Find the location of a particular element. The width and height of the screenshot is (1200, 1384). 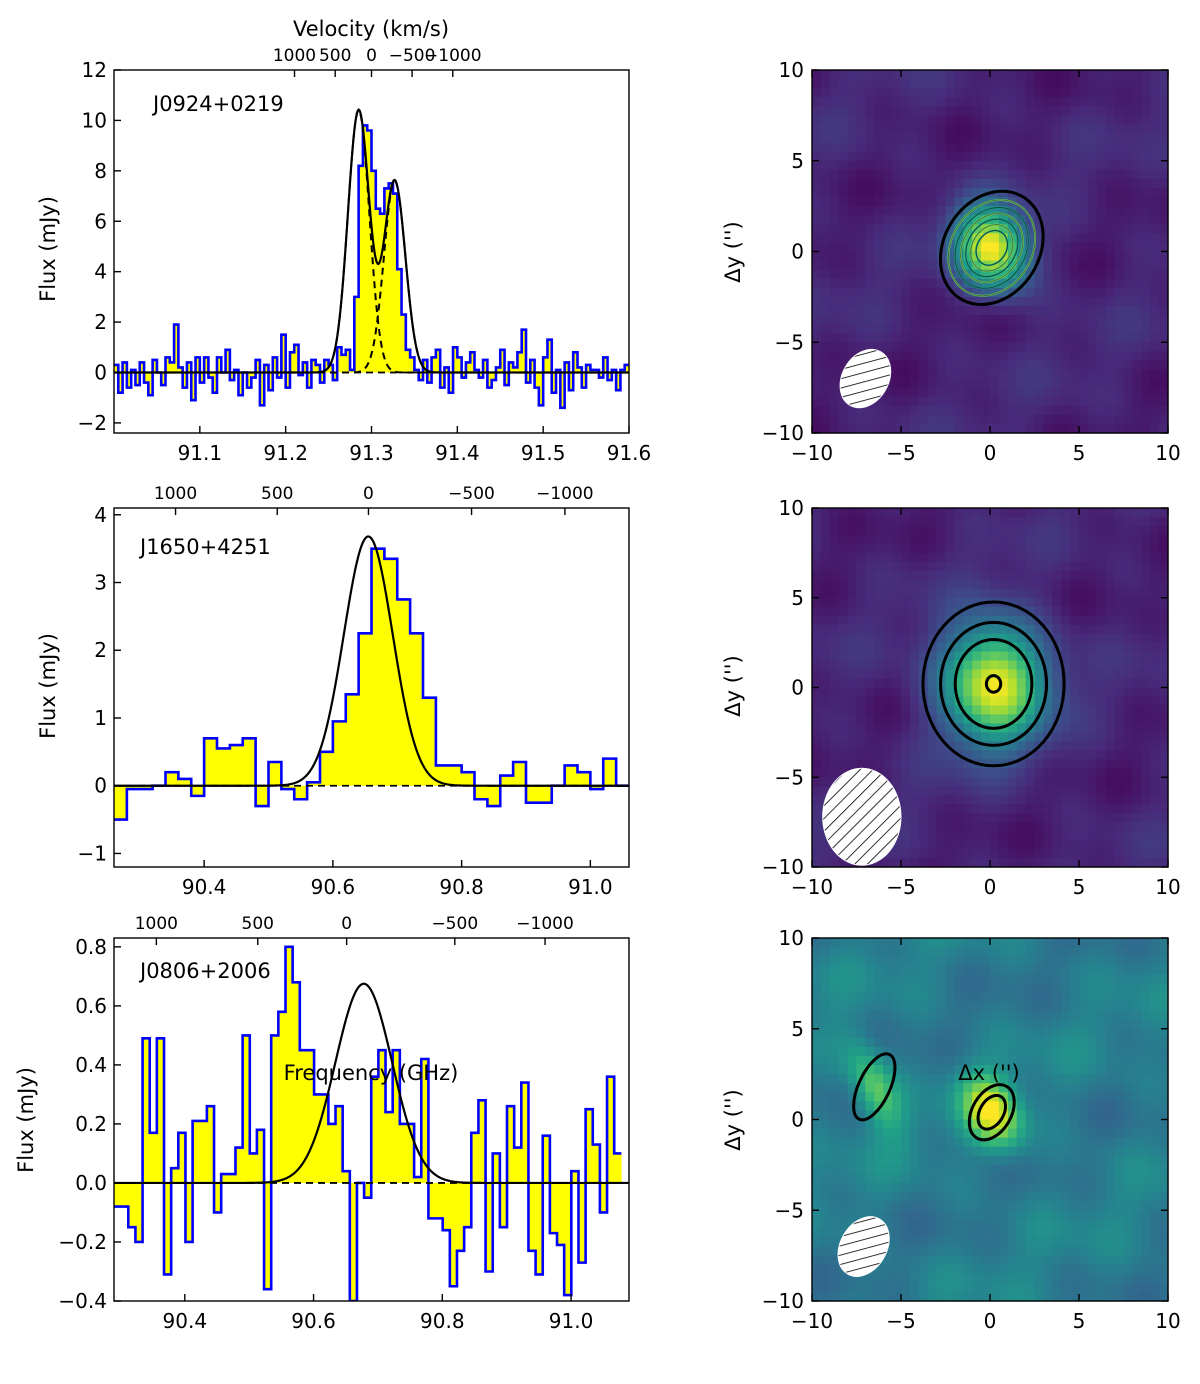

velocity-tick-label: 500 is located at coordinates (335, 56).